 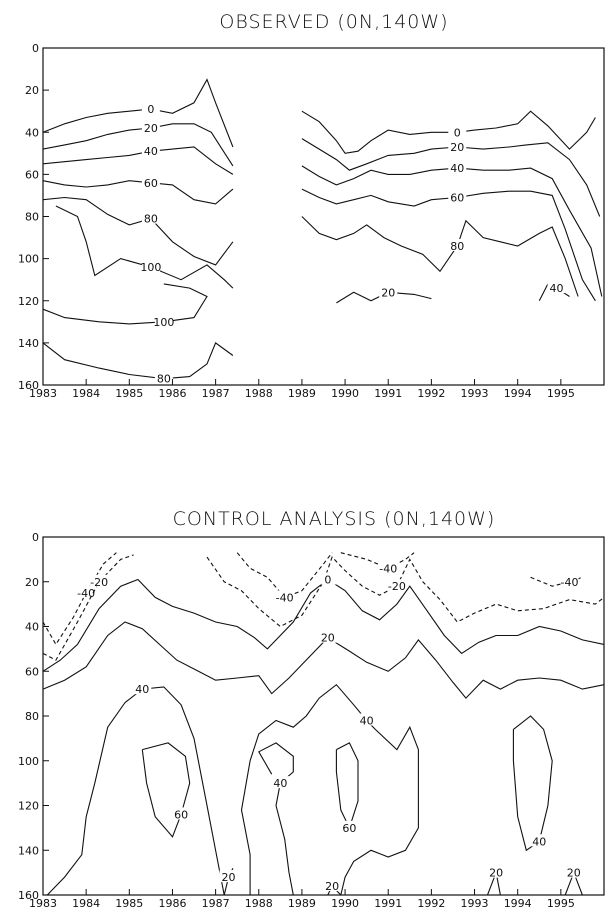 What do you see at coordinates (86, 903) in the screenshot?
I see `x-tick-label: 1984` at bounding box center [86, 903].